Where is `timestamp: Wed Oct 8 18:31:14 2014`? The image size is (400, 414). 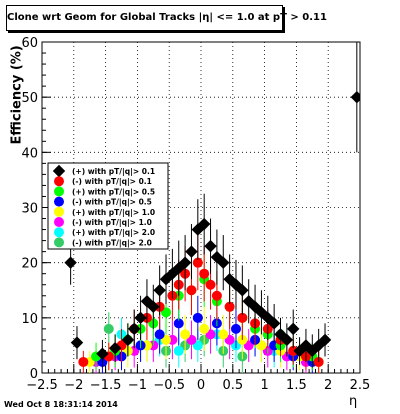 timestamp: Wed Oct 8 18:31:14 2014 is located at coordinates (61, 404).